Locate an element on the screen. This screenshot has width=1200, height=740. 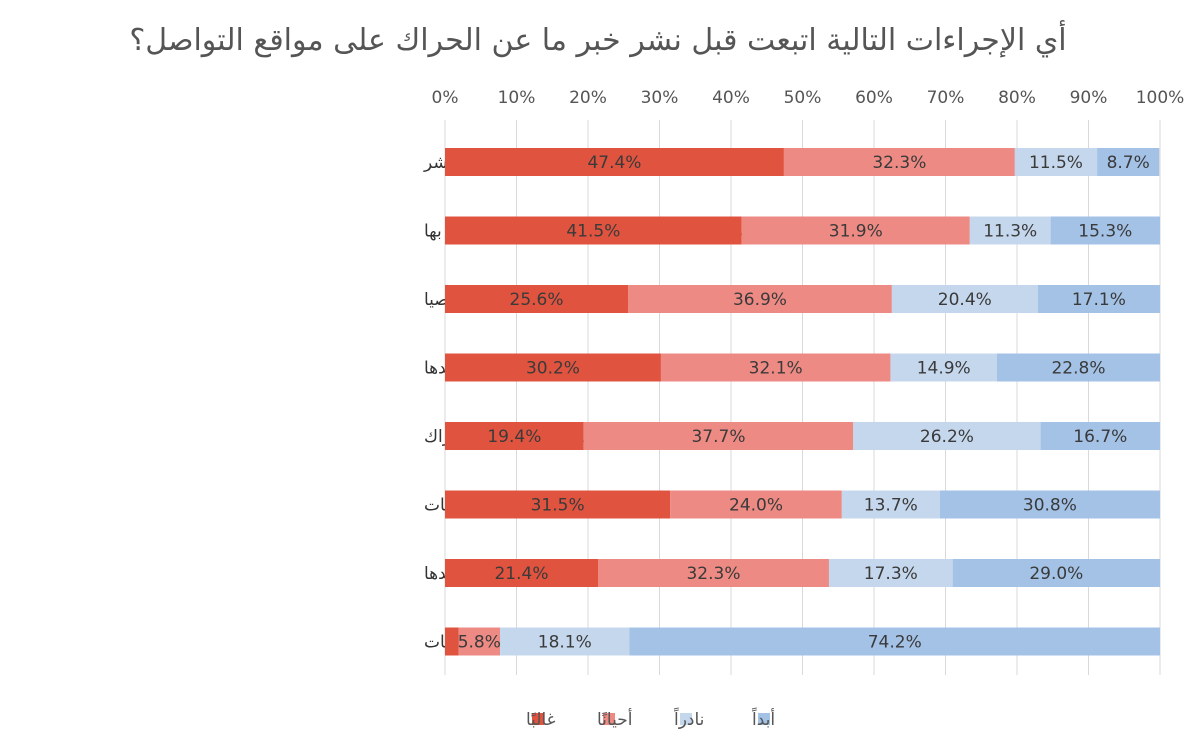
data-label: 25.6% is located at coordinates (537, 300).